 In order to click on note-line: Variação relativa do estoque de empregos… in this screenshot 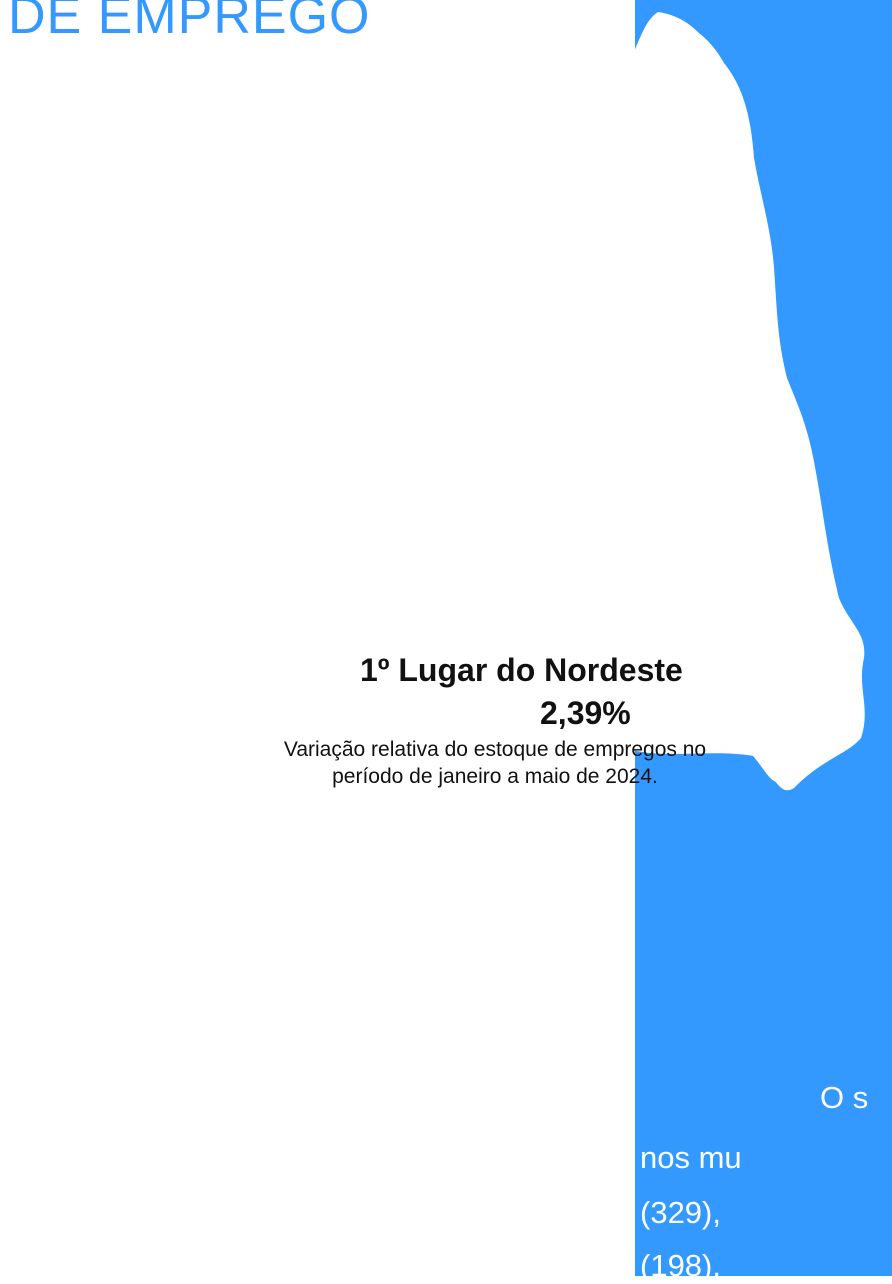, I will do `click(495, 749)`.